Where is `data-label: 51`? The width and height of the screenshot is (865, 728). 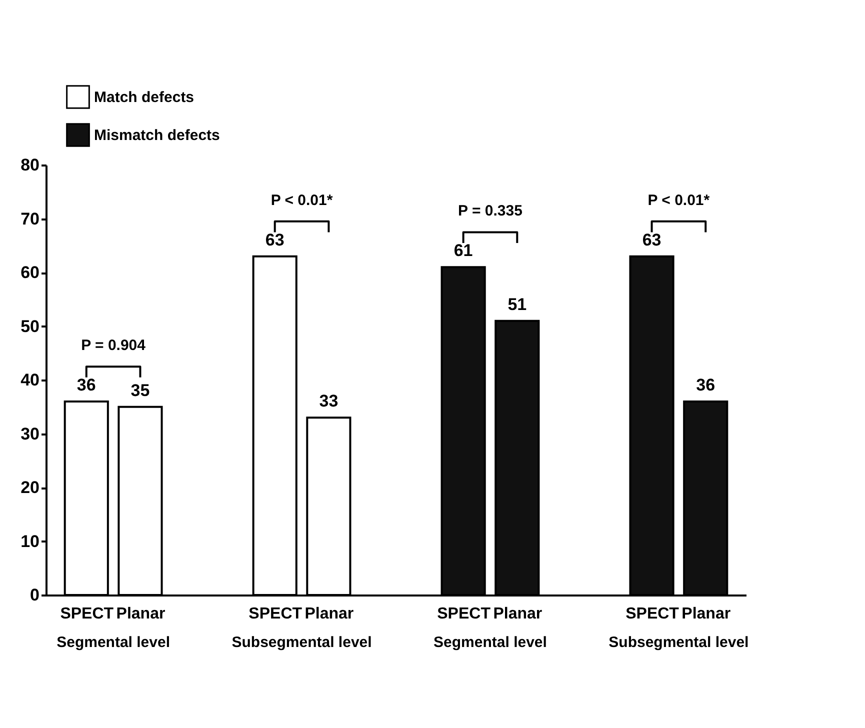
data-label: 51 is located at coordinates (517, 304).